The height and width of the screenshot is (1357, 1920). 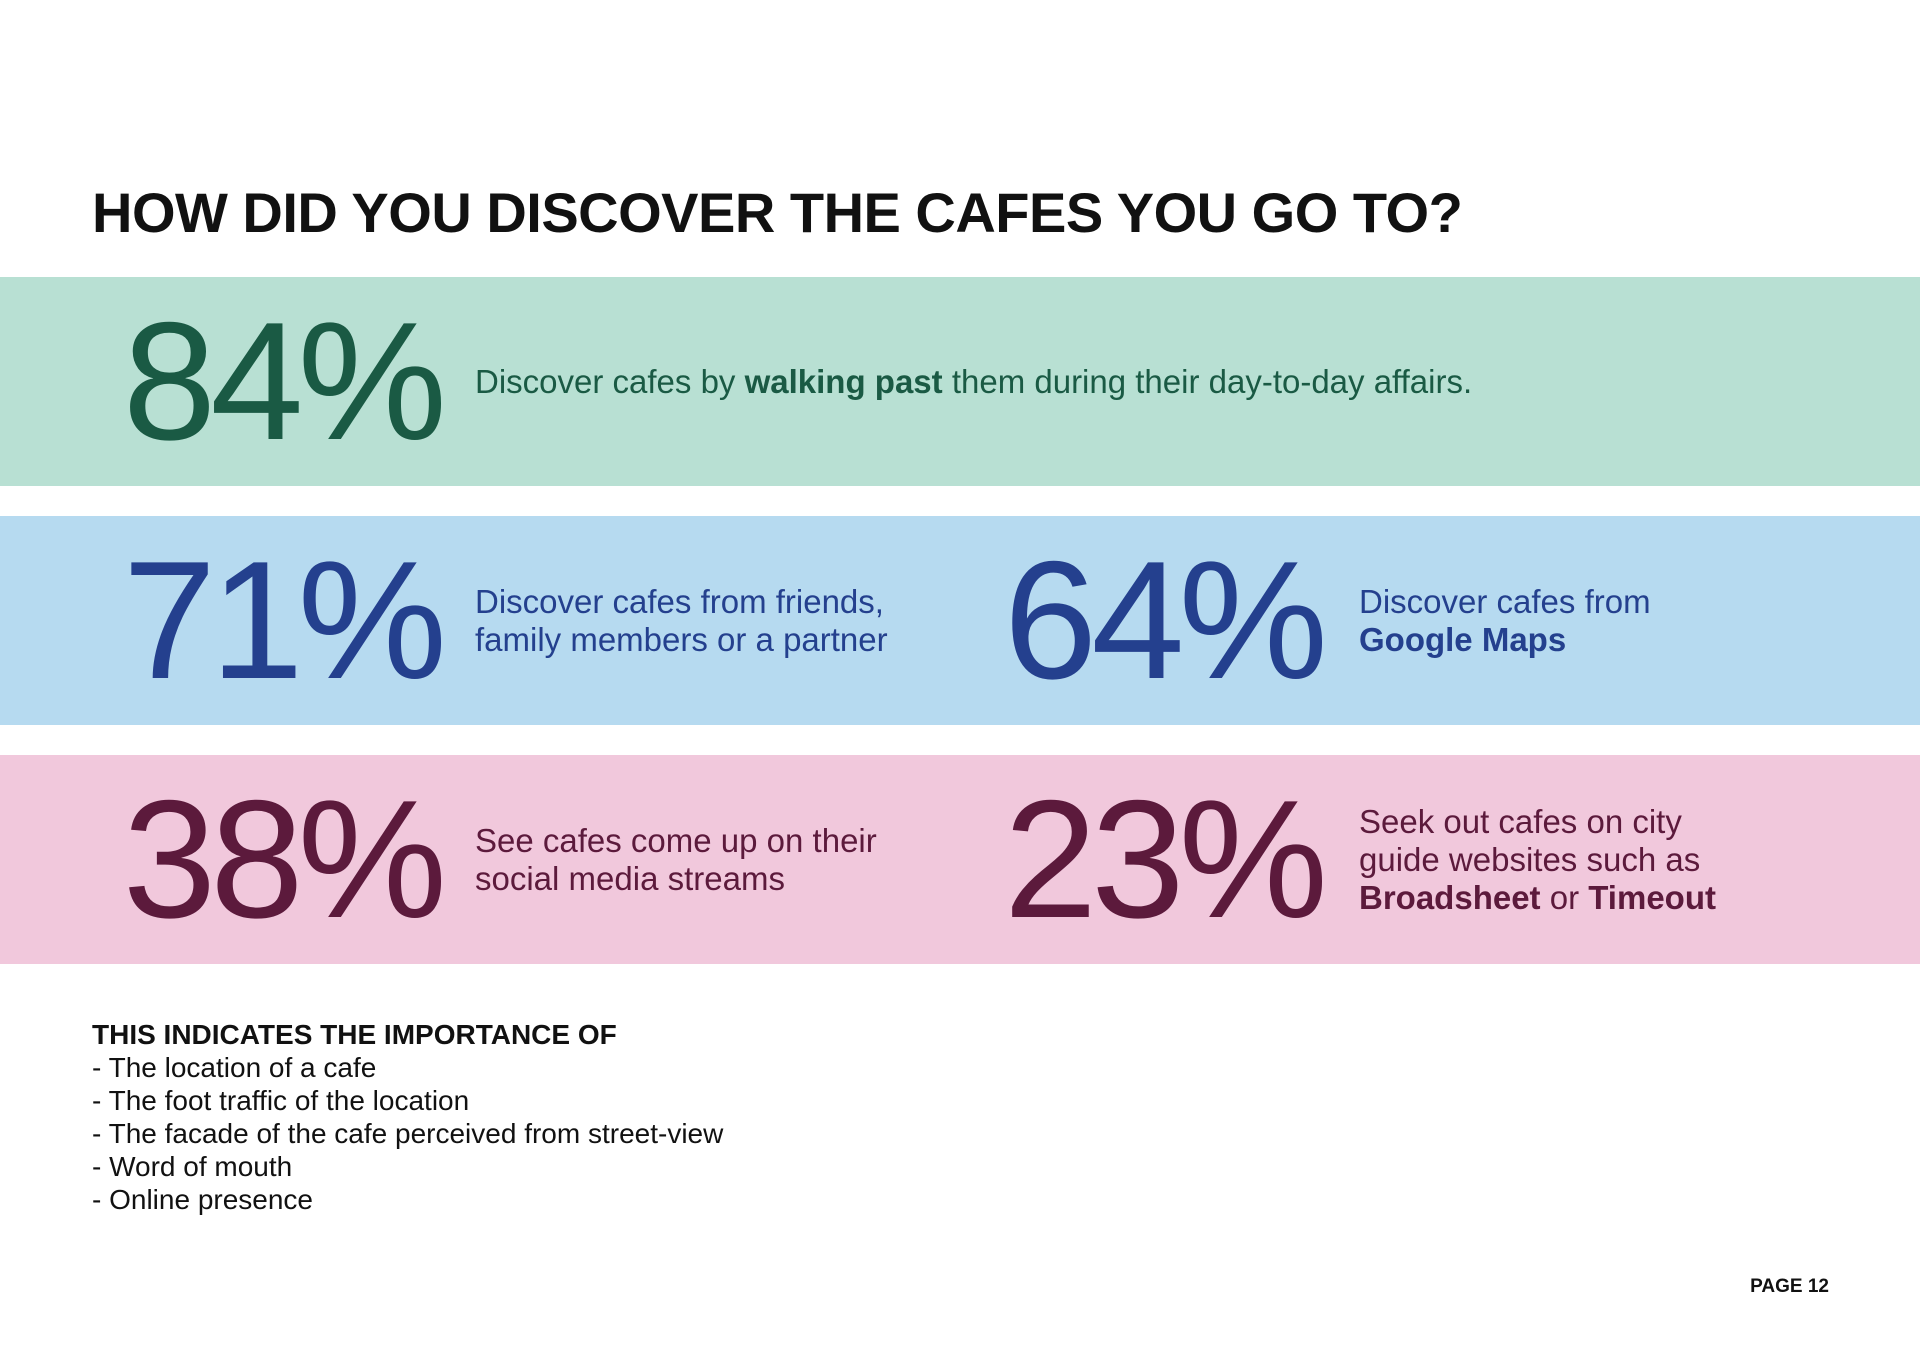 I want to click on description-line: family members or a partner, so click(x=681, y=640).